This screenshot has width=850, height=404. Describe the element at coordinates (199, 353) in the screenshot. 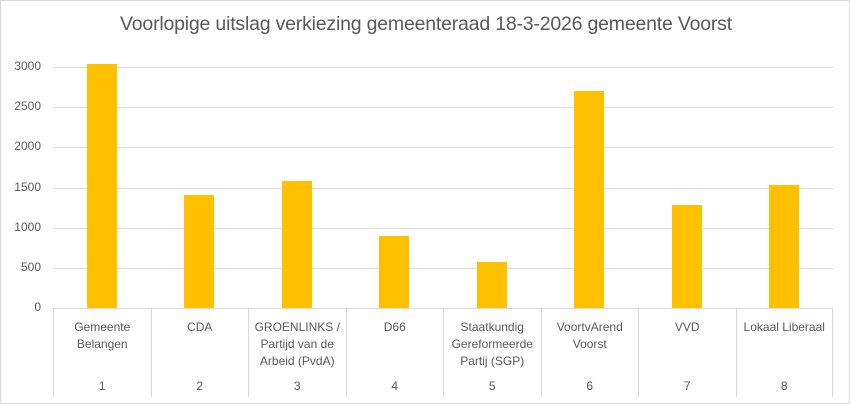

I see `category-cell: CDA 2` at that location.